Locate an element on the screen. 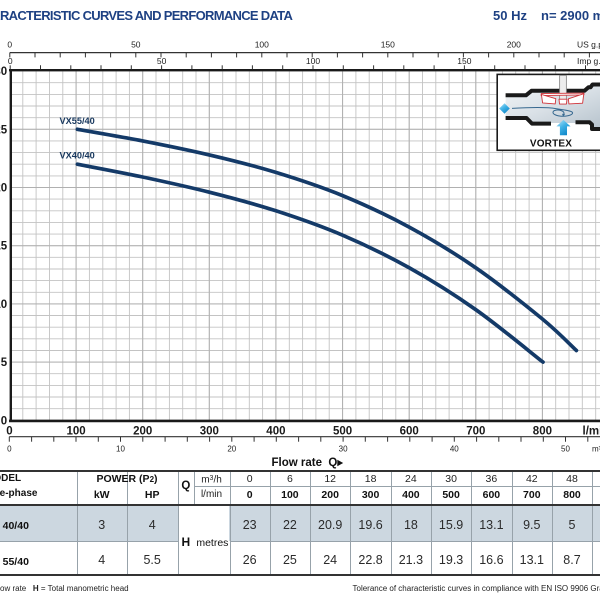 Image resolution: width=600 pixels, height=600 pixels. svg-text: Imp g.p.m. is located at coordinates (588, 61).